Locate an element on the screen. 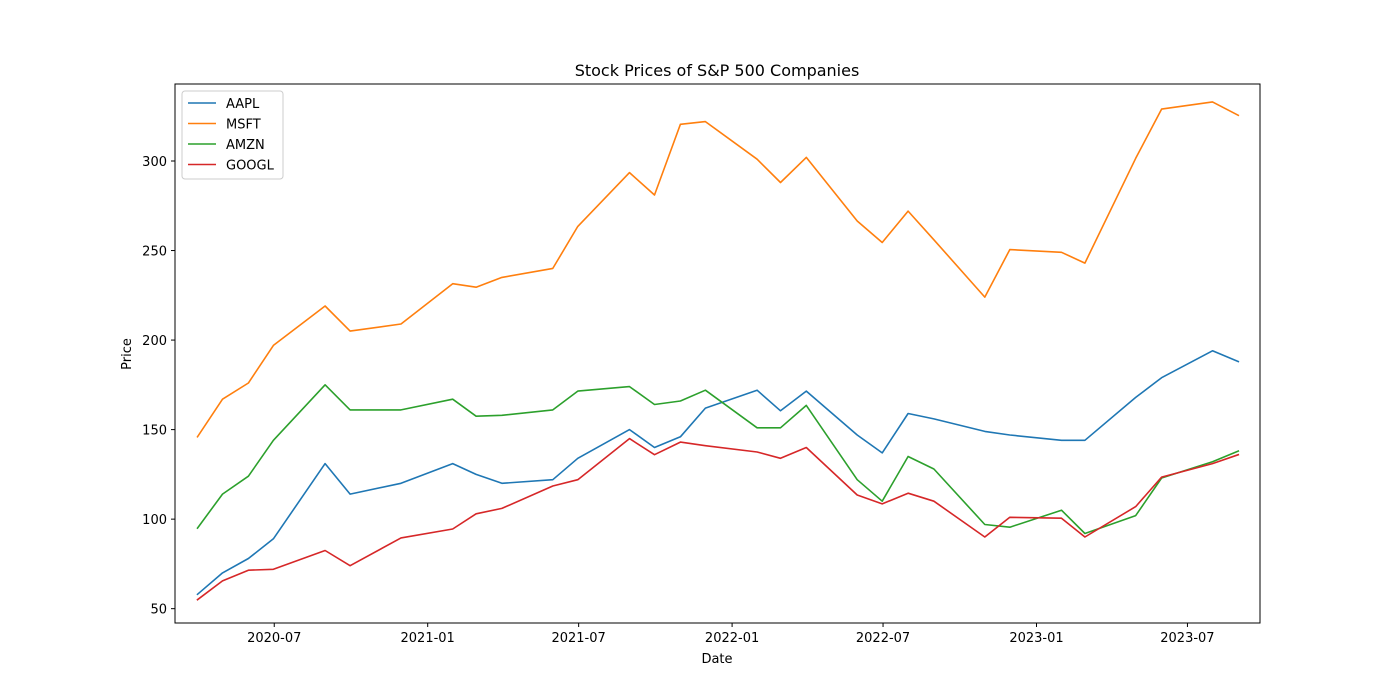  y-axis-ticks: 50 100 150 200 250 300 is located at coordinates (158, 386).